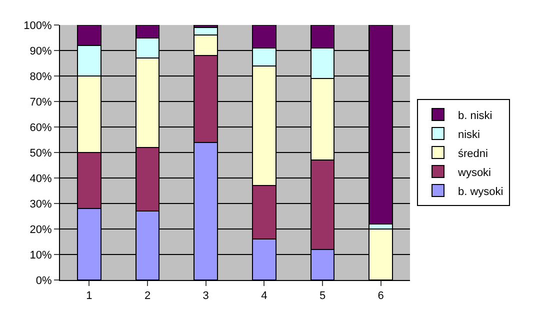  I want to click on legend-label: b. niski, so click(475, 116).